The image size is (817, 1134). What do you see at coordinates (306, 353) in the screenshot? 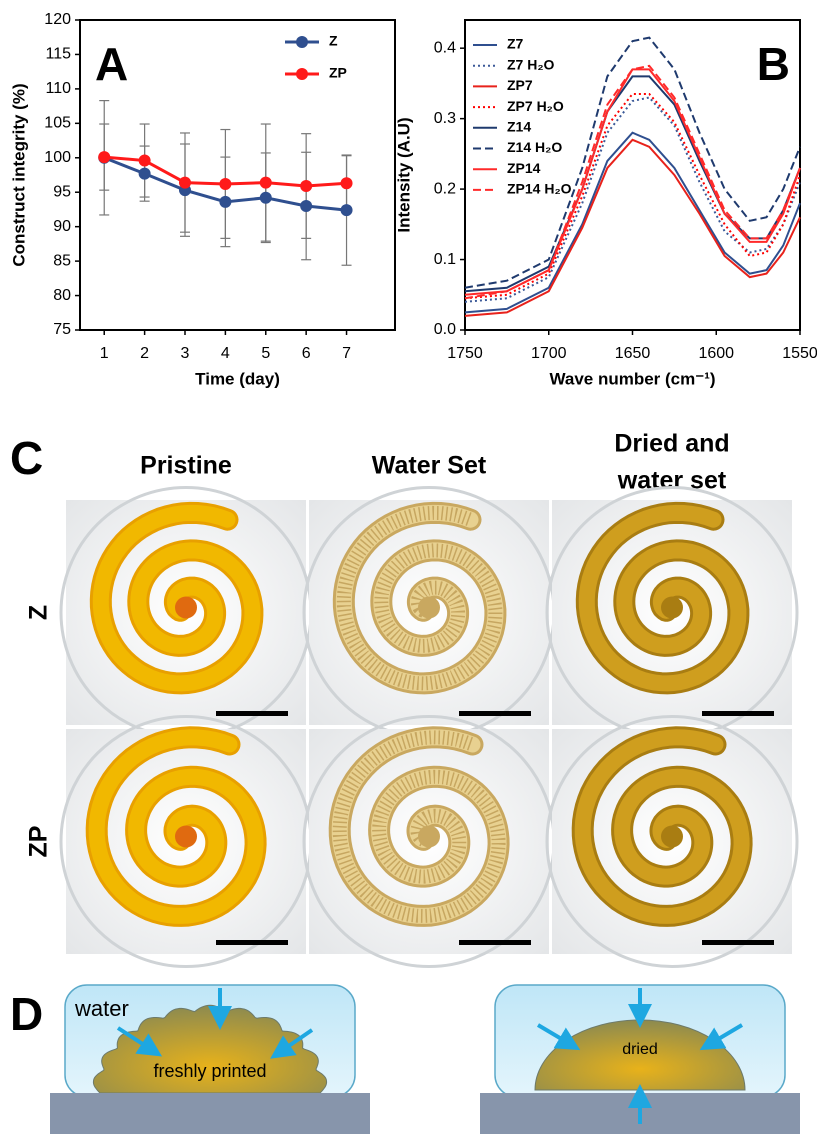
I see `x-tick-label: 6` at bounding box center [306, 353].